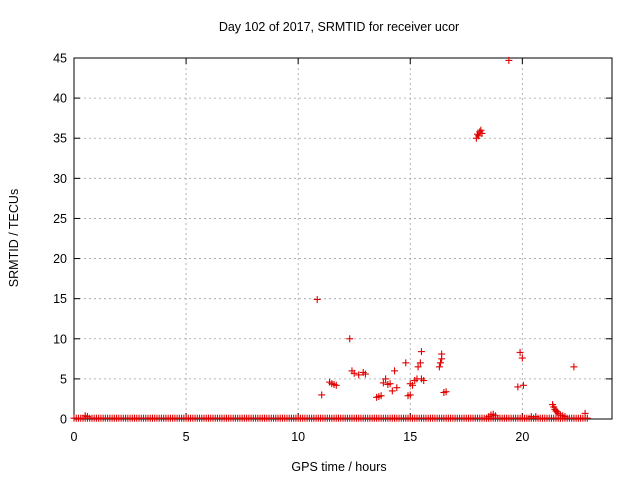  I want to click on y-tick-label: 5, so click(63, 379).